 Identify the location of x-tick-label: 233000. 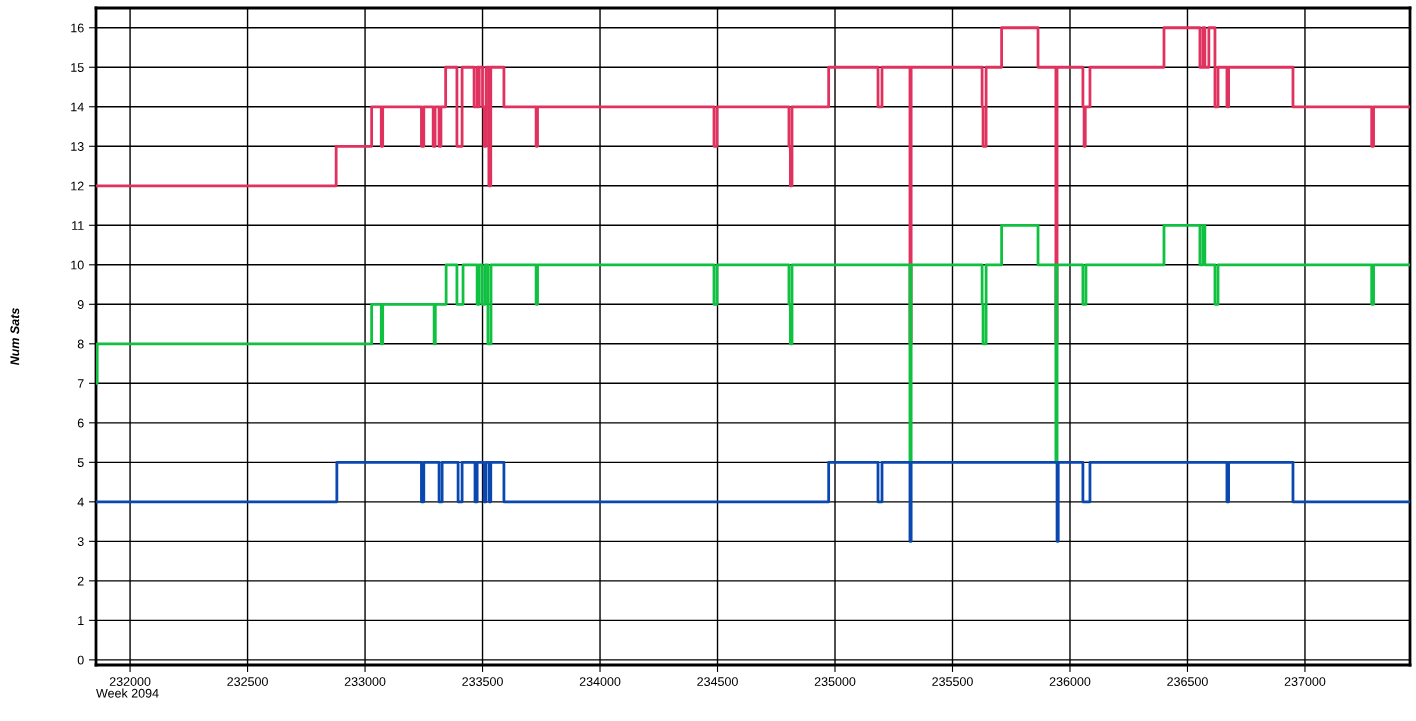
(365, 681).